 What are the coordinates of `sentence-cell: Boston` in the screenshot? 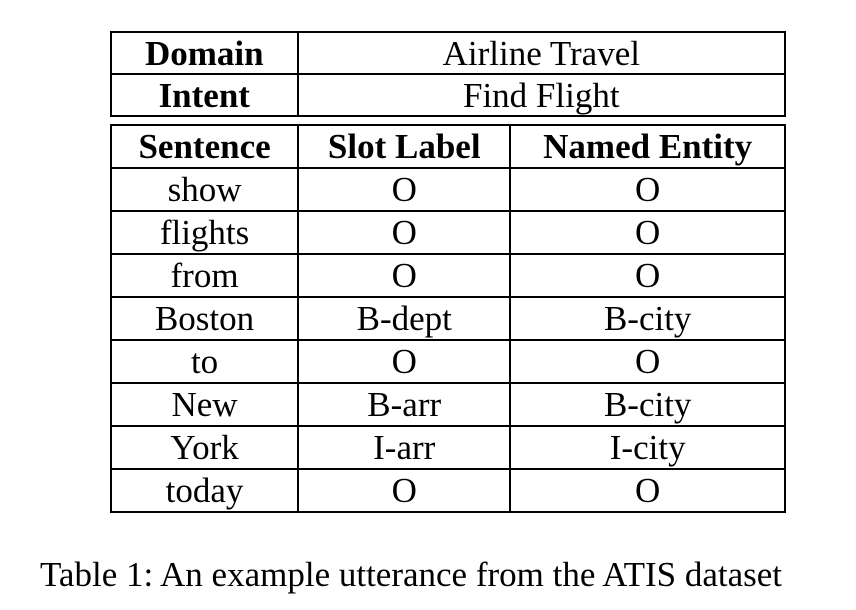 It's located at (204, 318).